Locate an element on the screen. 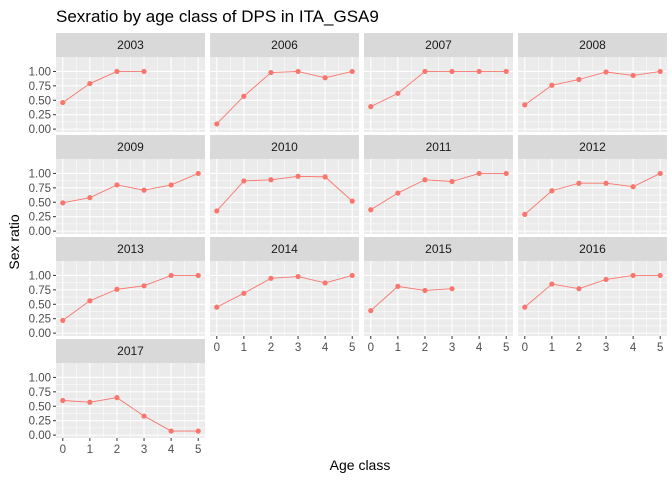  facet-panel-2006: 2006 is located at coordinates (284, 82).